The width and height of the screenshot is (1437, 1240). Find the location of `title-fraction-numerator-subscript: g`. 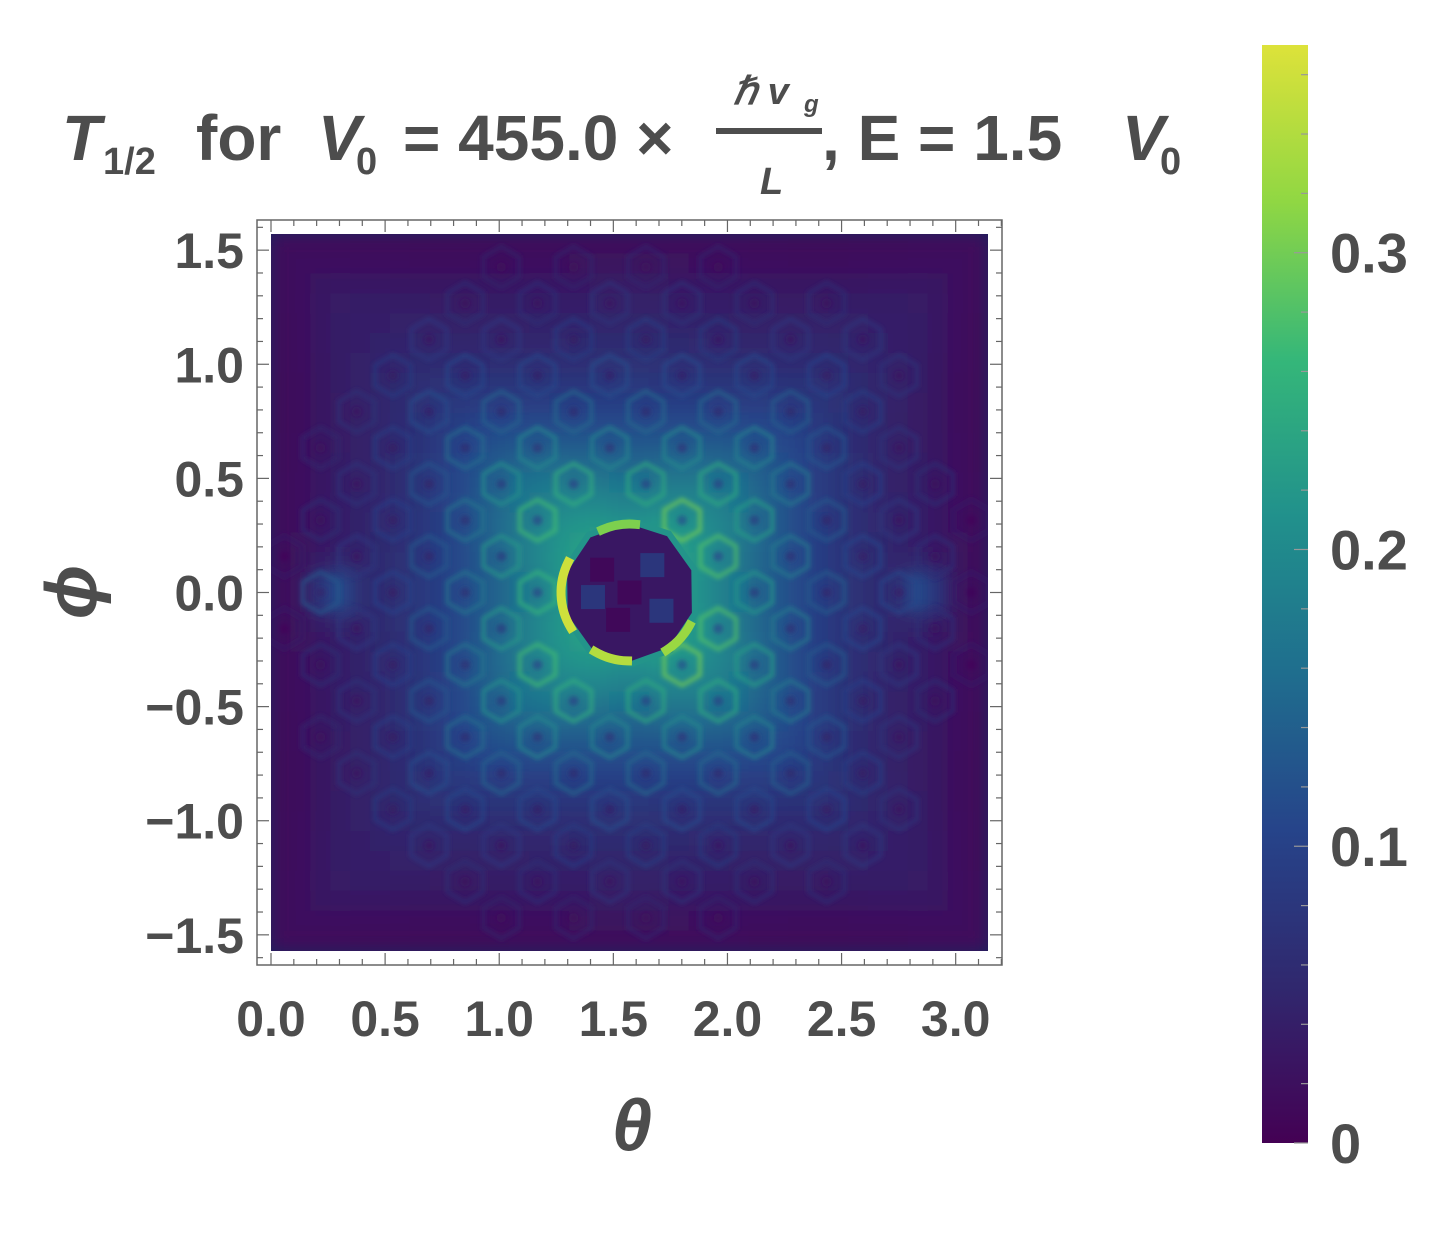

title-fraction-numerator-subscript: g is located at coordinates (811, 104).